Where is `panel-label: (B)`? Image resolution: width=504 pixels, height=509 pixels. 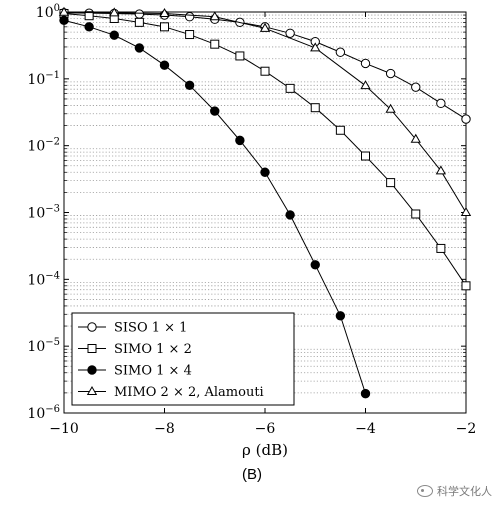
panel-label: (B) is located at coordinates (252, 474).